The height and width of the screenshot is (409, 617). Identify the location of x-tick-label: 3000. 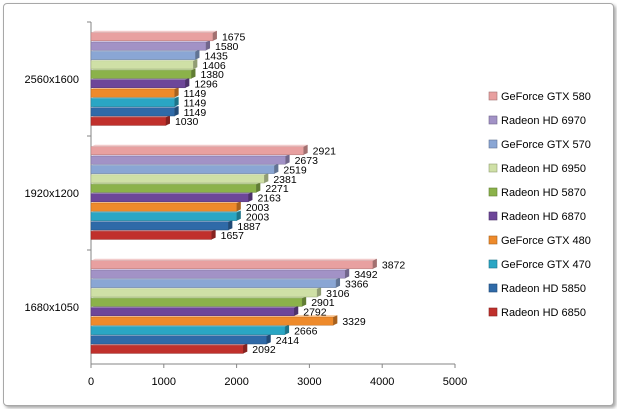
(309, 382).